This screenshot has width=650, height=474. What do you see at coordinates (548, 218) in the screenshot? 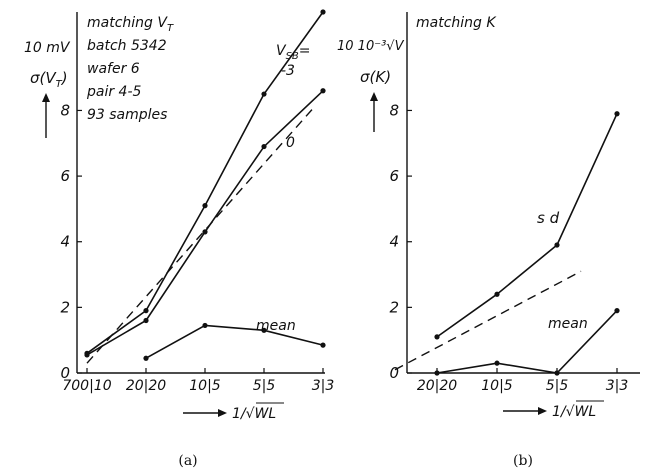
I see `series-label-sd: s d` at bounding box center [548, 218].